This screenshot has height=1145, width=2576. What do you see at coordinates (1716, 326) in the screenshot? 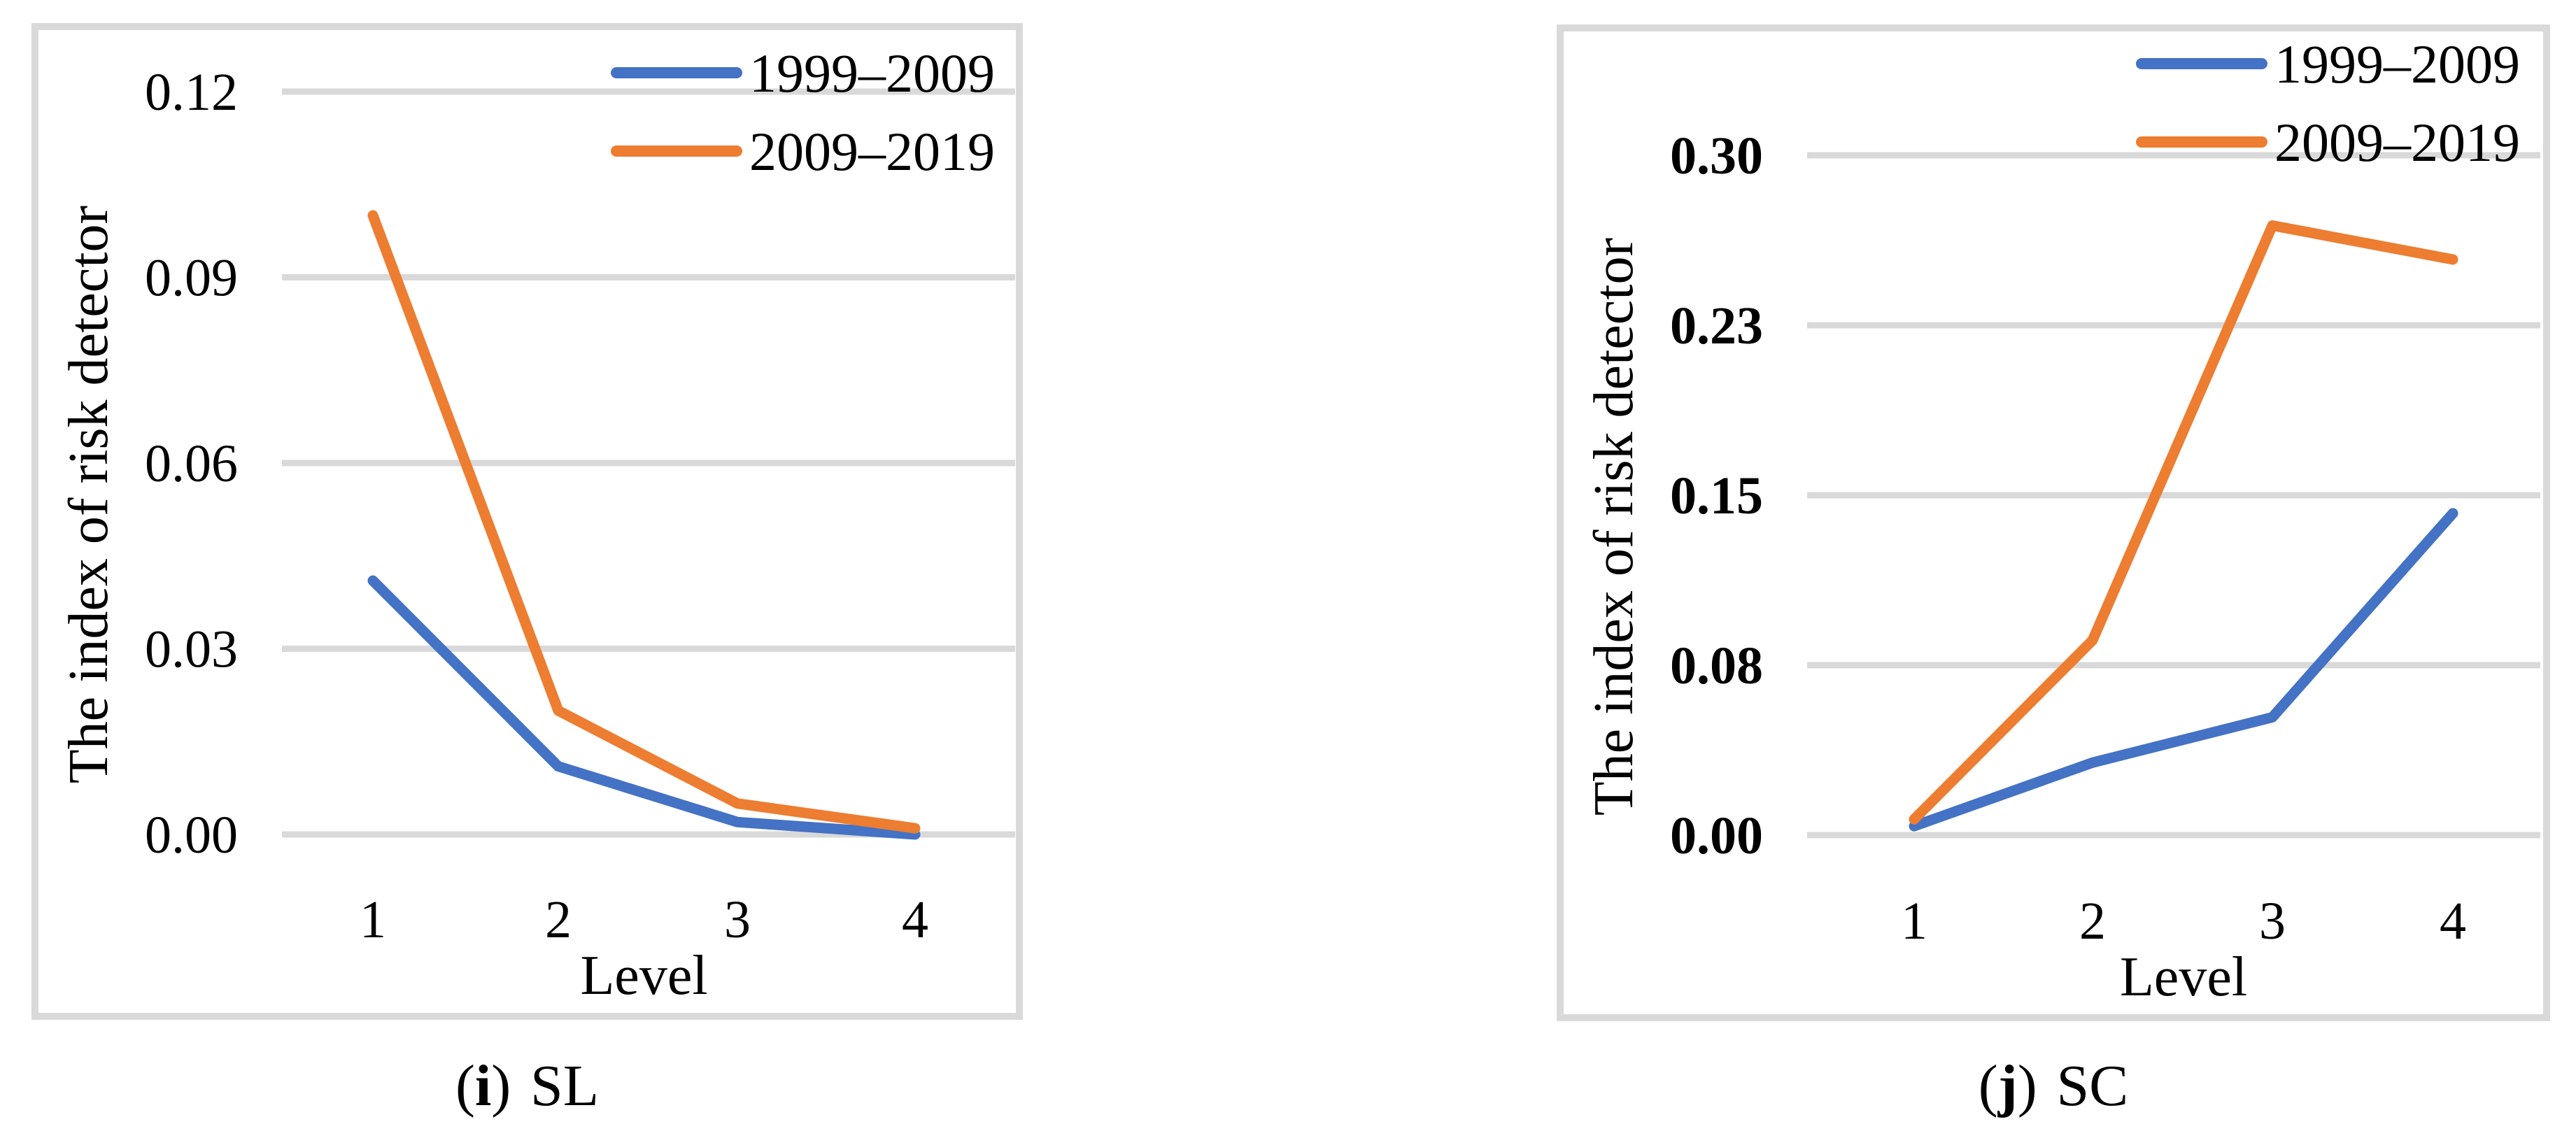
I see `y-tick-label: 0.23` at bounding box center [1716, 326].